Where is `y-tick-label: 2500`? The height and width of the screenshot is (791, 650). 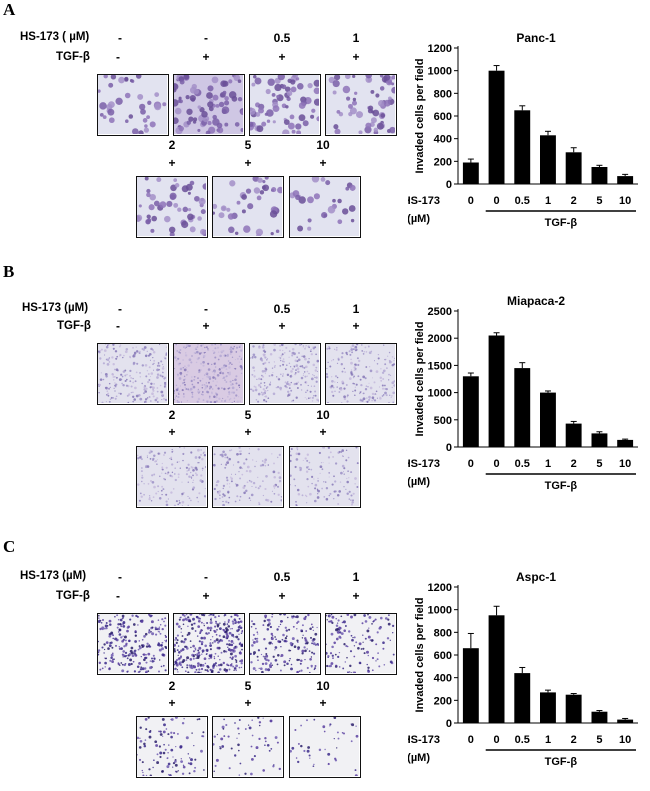
y-tick-label: 2500 is located at coordinates (440, 312).